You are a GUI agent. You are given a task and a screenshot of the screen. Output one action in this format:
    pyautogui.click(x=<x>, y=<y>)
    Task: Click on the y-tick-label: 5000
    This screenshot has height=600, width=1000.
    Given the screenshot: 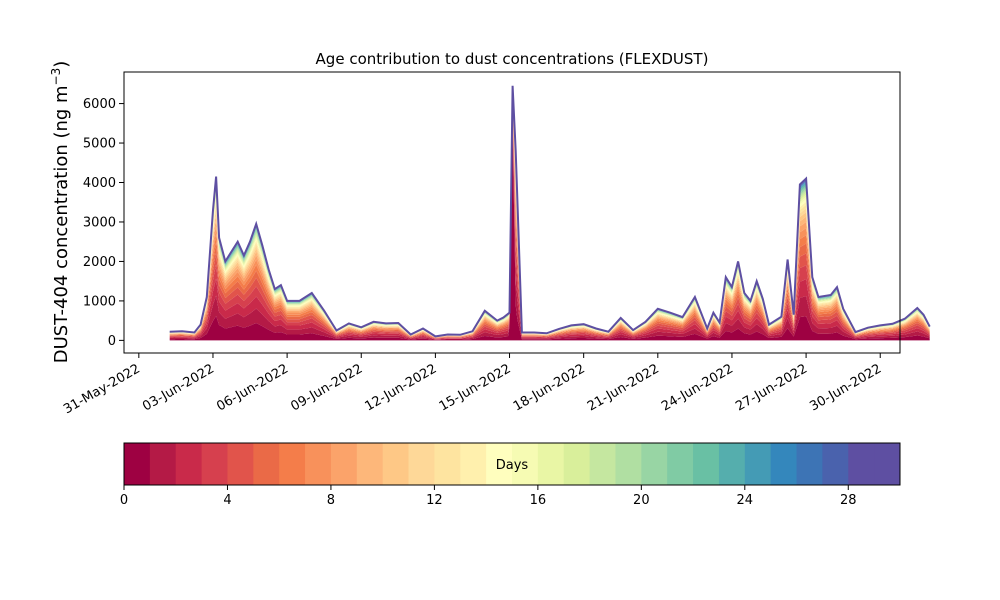 What is the action you would take?
    pyautogui.click(x=99, y=144)
    